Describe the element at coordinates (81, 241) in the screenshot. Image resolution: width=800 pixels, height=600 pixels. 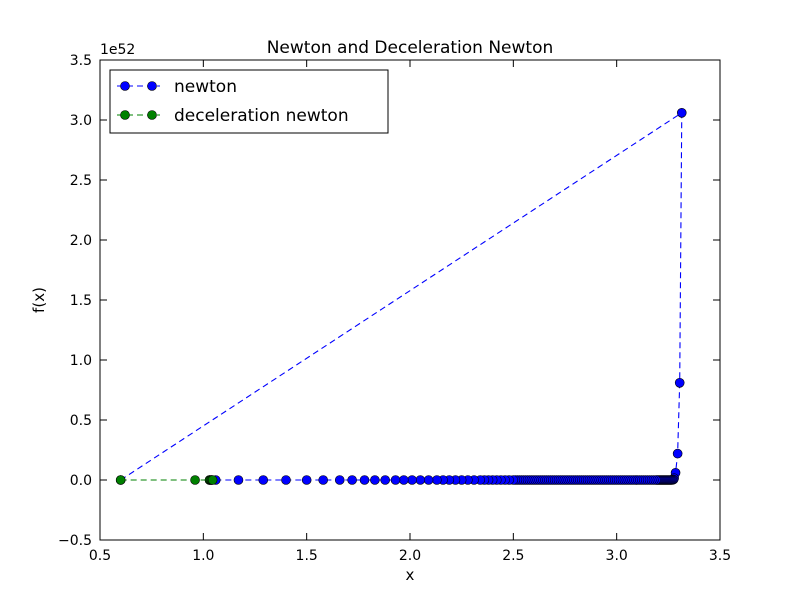
I see `y-tick-label: 2.0` at that location.